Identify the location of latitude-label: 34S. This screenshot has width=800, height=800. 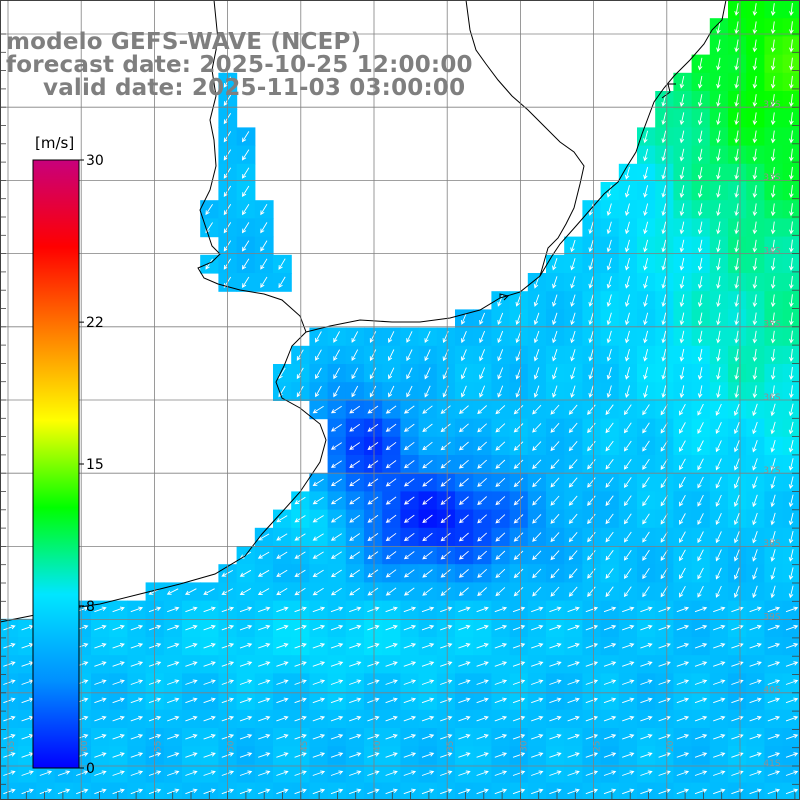
(771, 251).